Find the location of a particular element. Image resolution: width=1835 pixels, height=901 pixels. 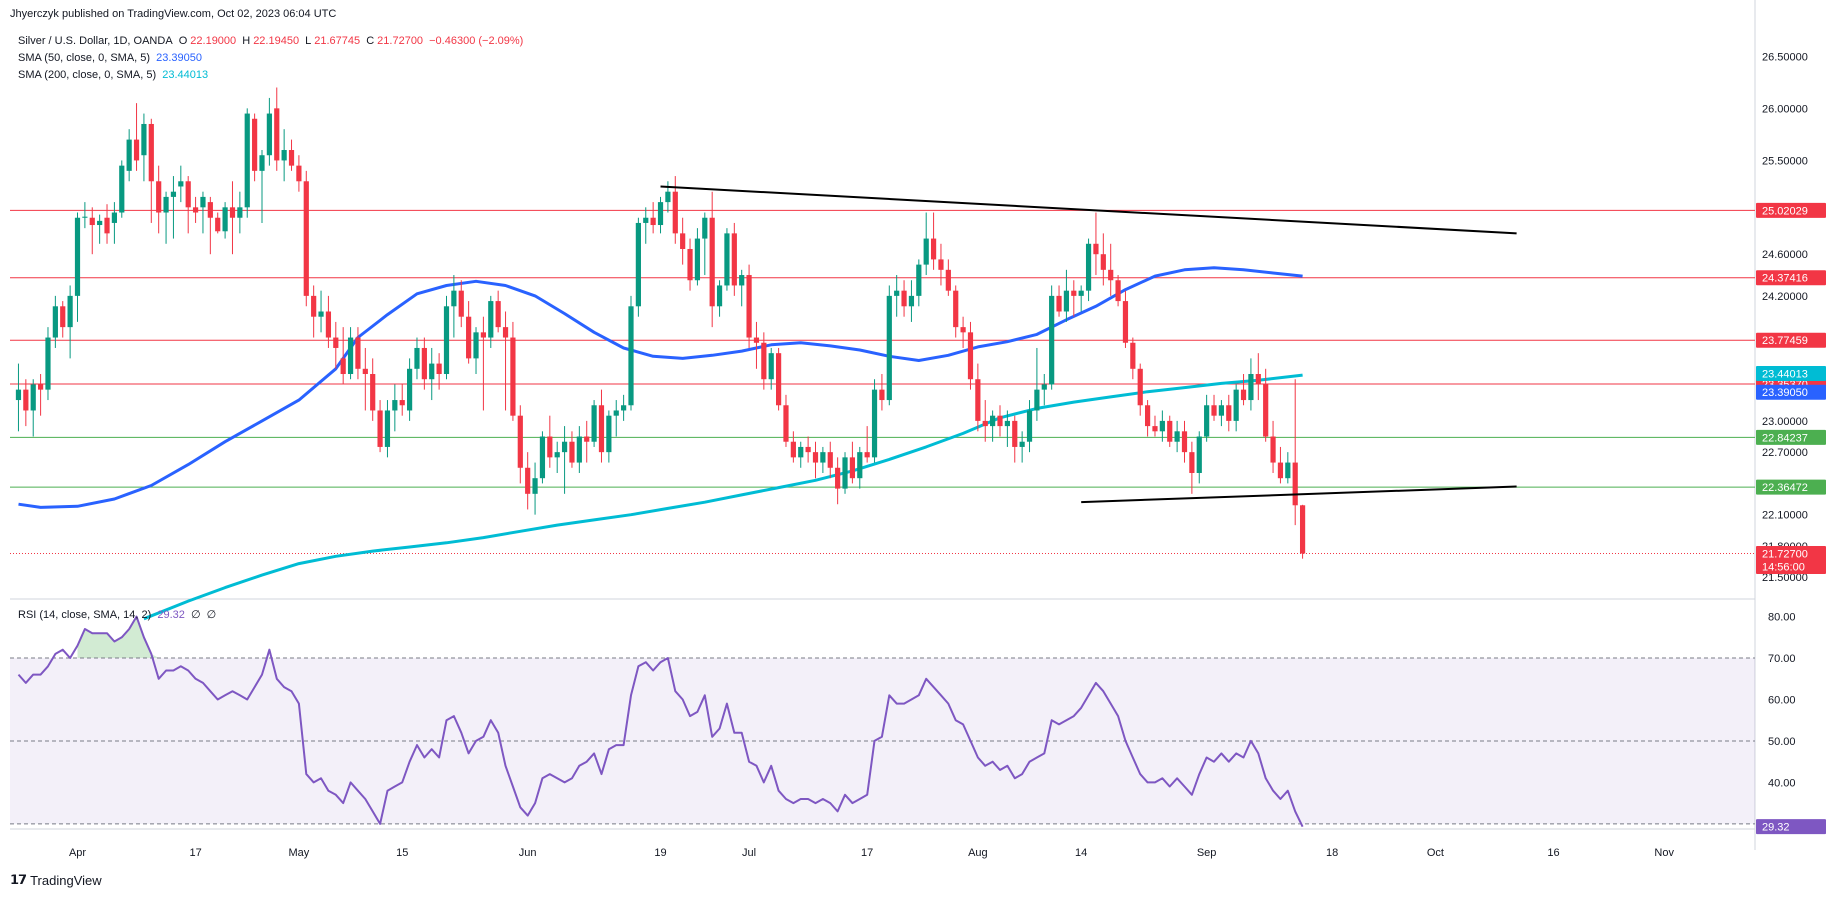

time-tick-label: 17 is located at coordinates (867, 853).